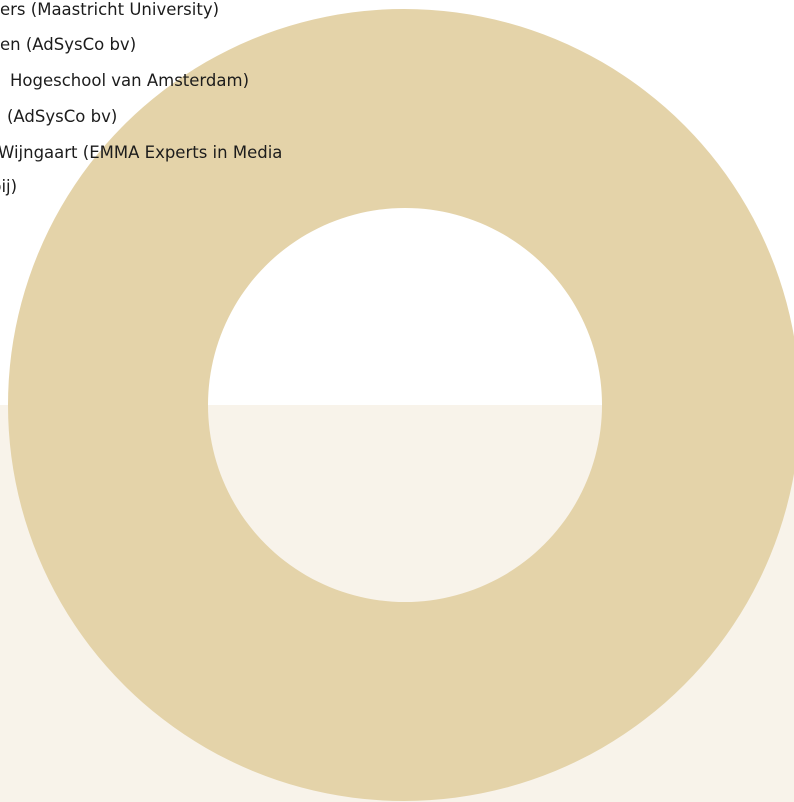 Image resolution: width=794 pixels, height=802 pixels. I want to click on speaker-line: bij), so click(9, 186).